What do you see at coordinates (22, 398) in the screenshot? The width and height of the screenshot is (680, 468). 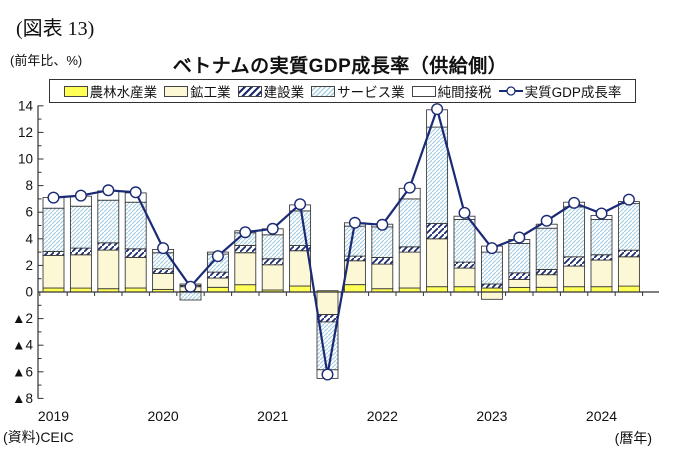 I see `y-tick-label: ▲8` at bounding box center [22, 398].